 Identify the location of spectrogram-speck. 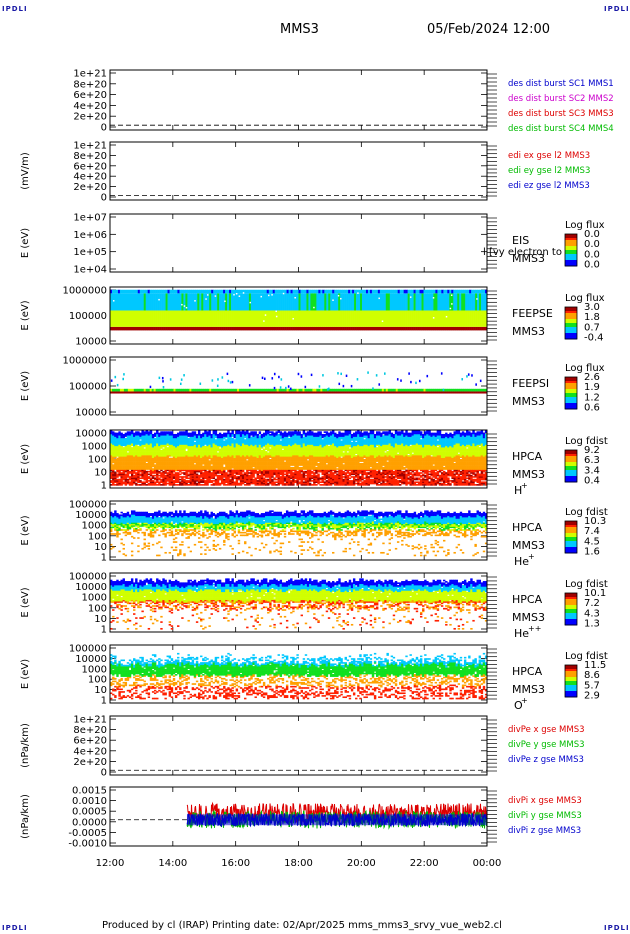
(446, 316).